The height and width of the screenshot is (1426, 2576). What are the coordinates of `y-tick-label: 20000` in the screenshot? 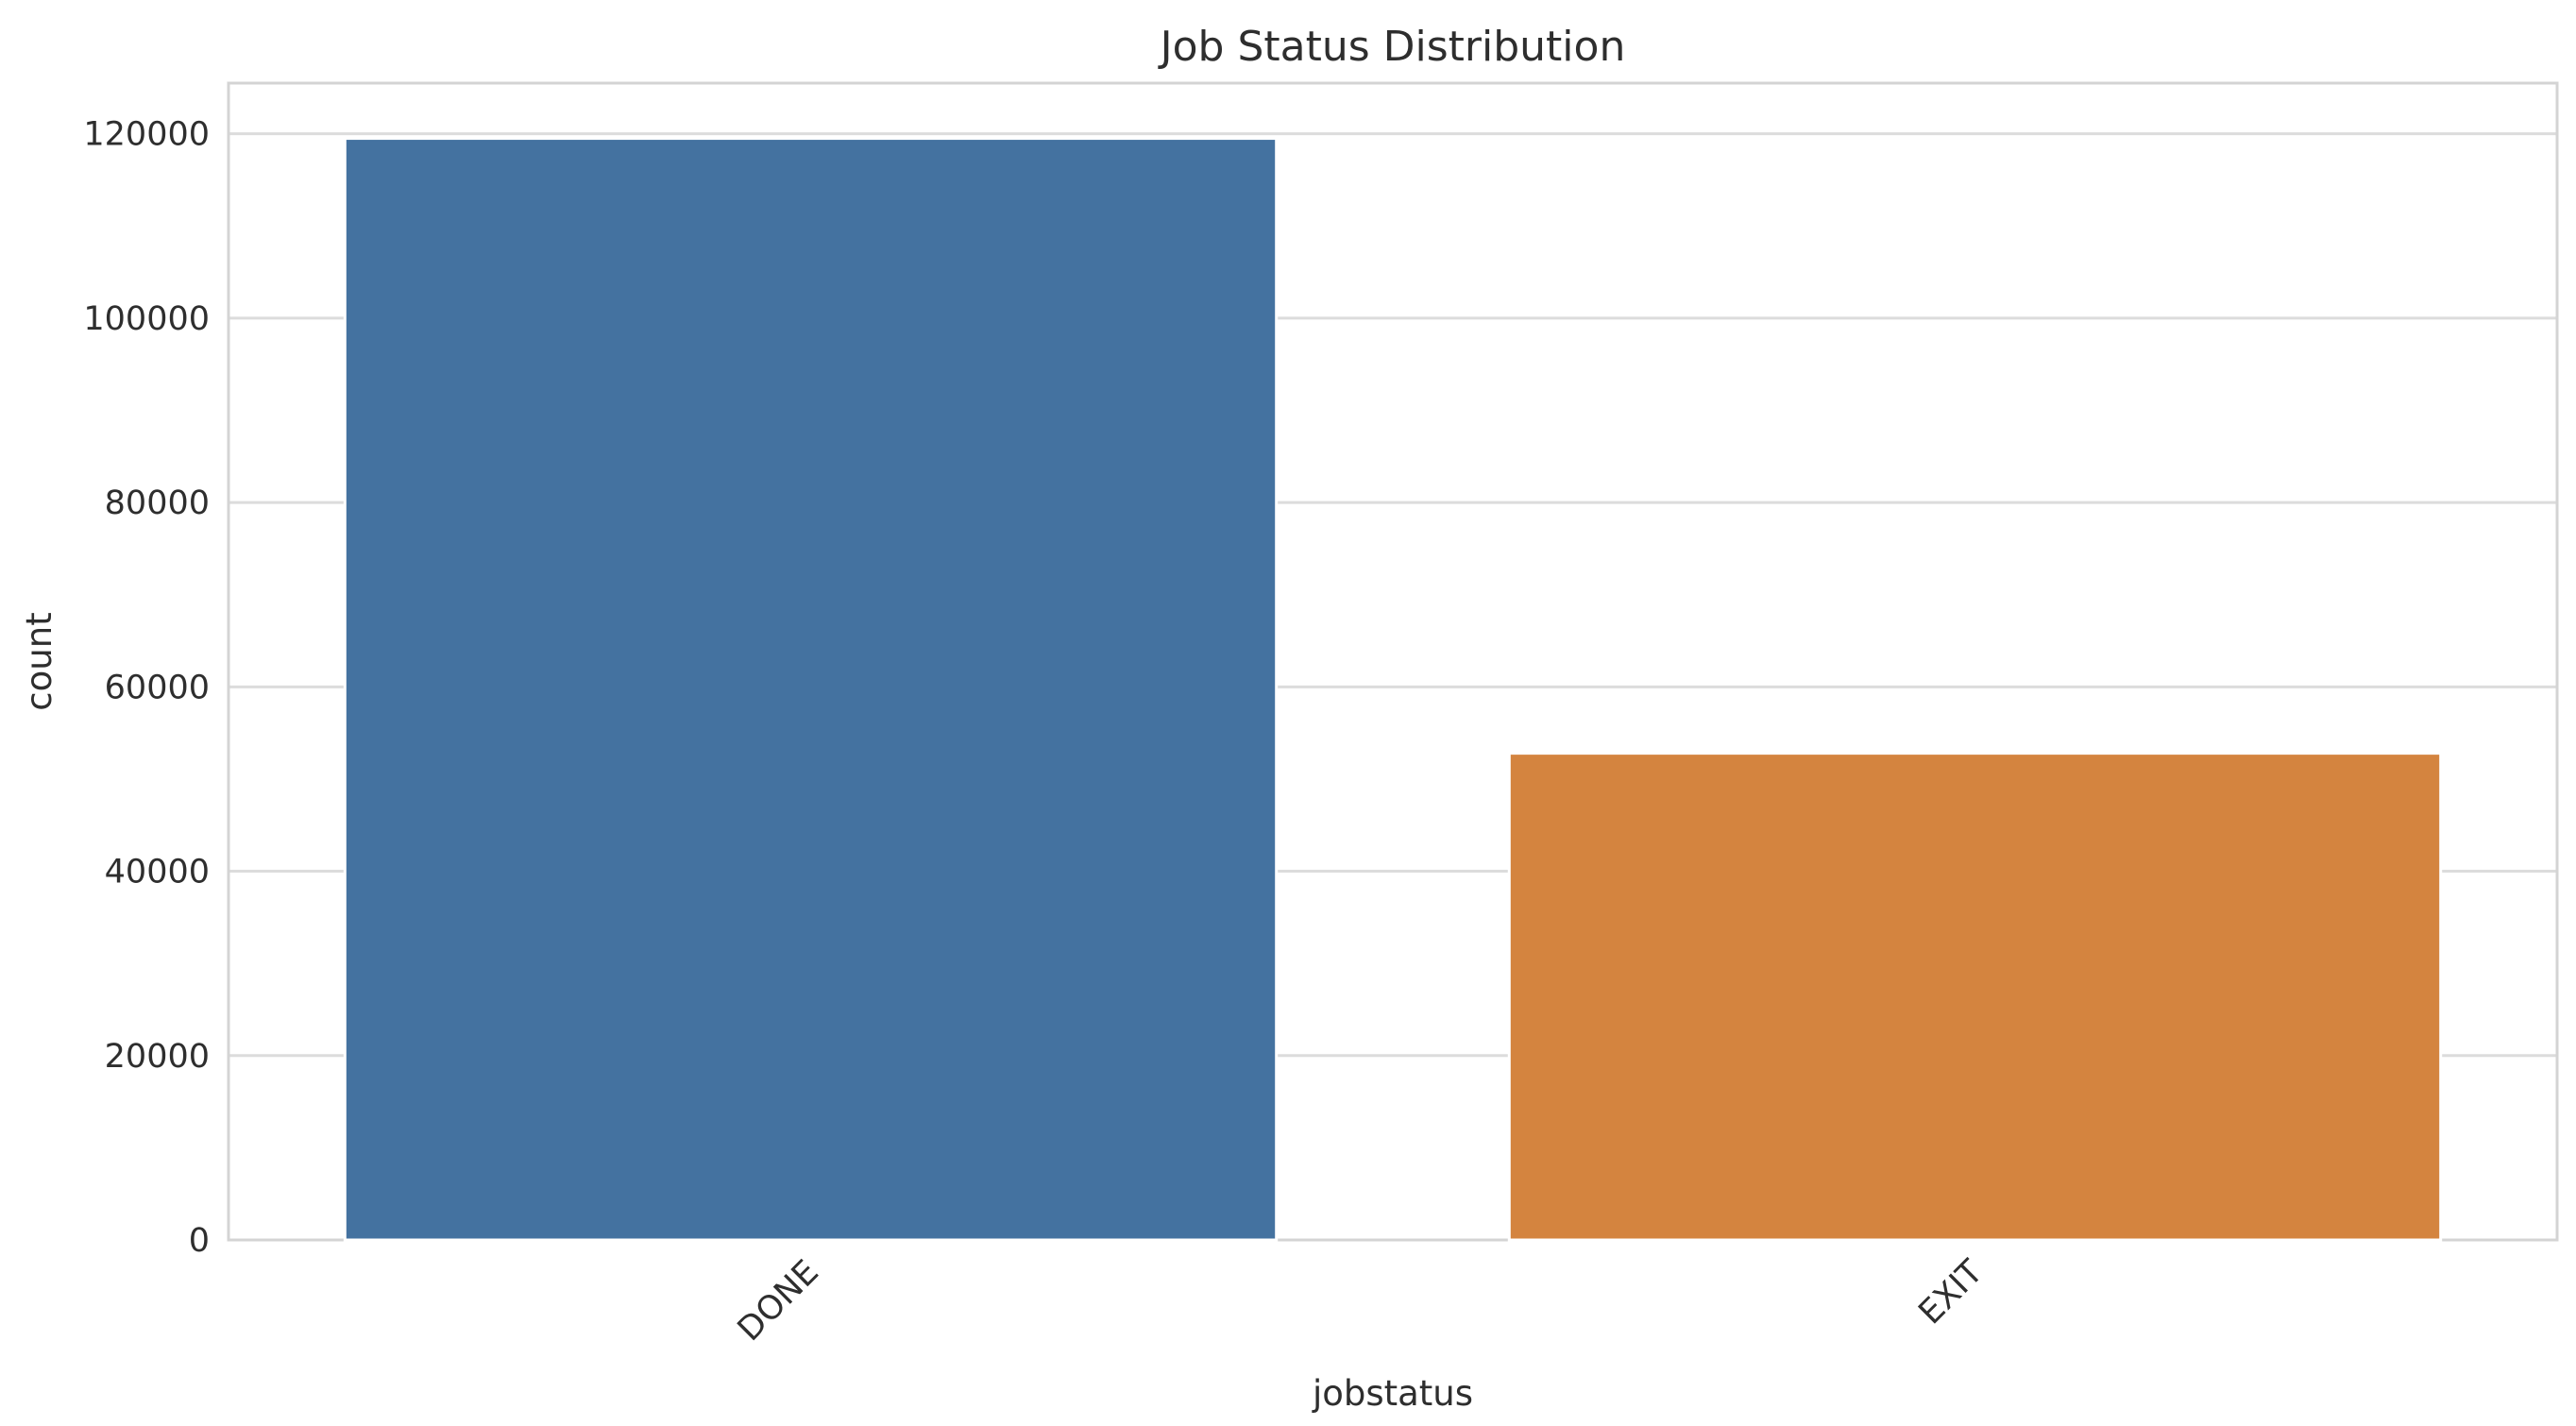 It's located at (157, 1057).